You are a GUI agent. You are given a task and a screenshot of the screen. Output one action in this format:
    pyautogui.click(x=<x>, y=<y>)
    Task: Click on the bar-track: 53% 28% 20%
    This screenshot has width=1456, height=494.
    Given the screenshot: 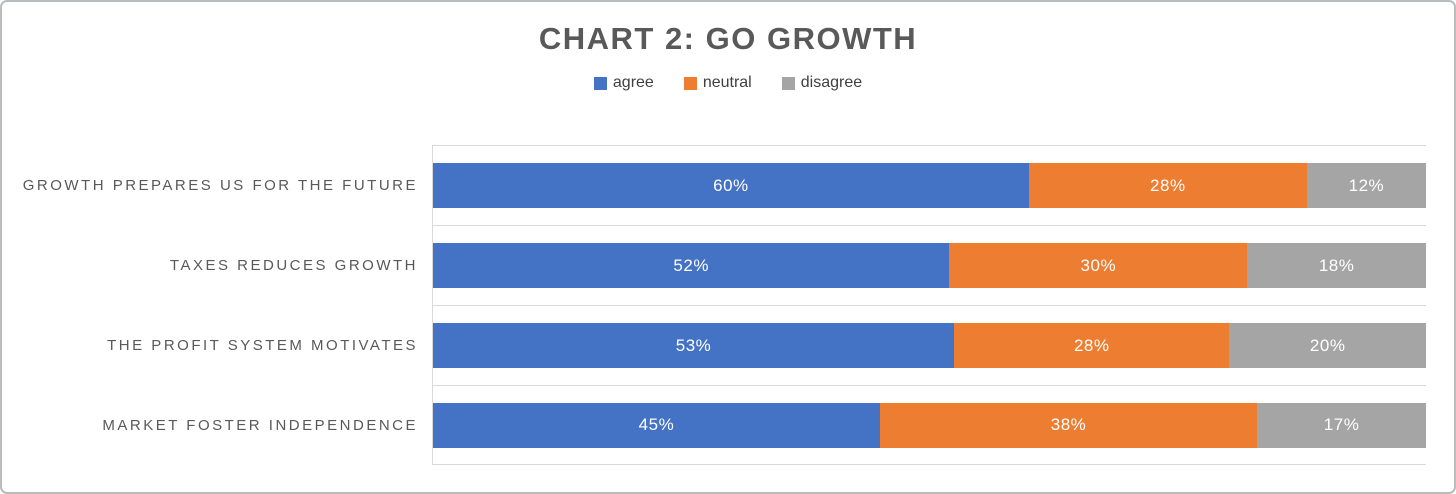 What is the action you would take?
    pyautogui.click(x=929, y=345)
    